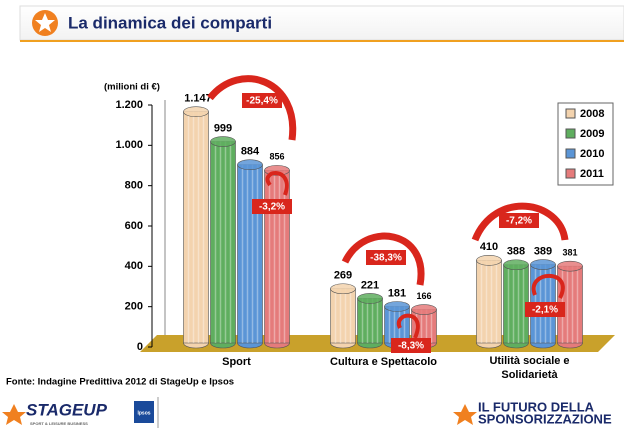 This screenshot has height=428, width=624. I want to click on x-tick-label: Utilità sociale e Solidarietà, so click(529, 368).